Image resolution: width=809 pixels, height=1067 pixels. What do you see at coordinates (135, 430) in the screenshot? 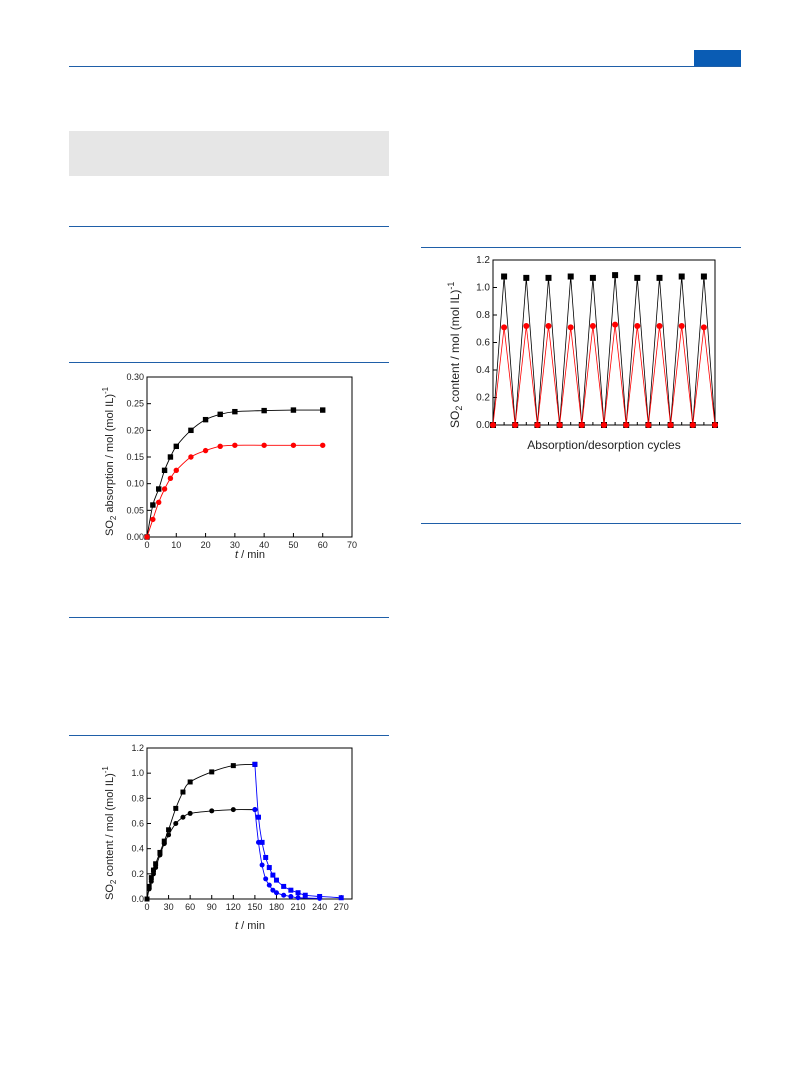
I see `y-tick-label: 0.20` at bounding box center [135, 430].